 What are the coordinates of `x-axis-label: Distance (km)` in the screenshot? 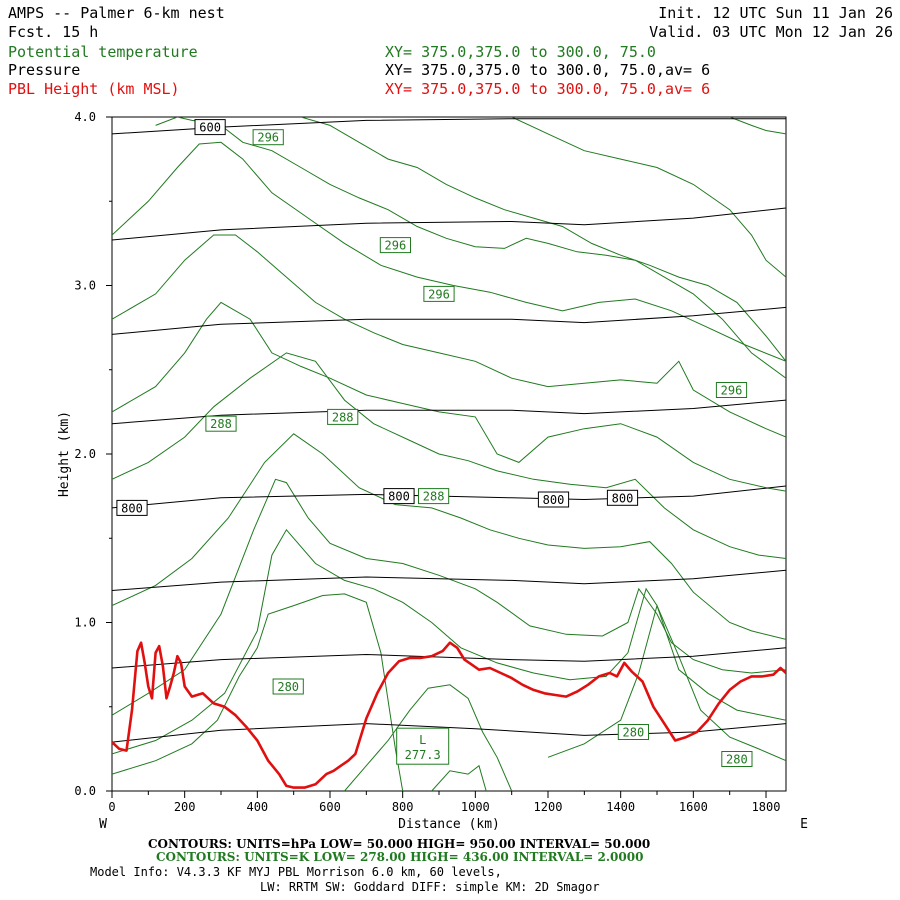 It's located at (449, 824).